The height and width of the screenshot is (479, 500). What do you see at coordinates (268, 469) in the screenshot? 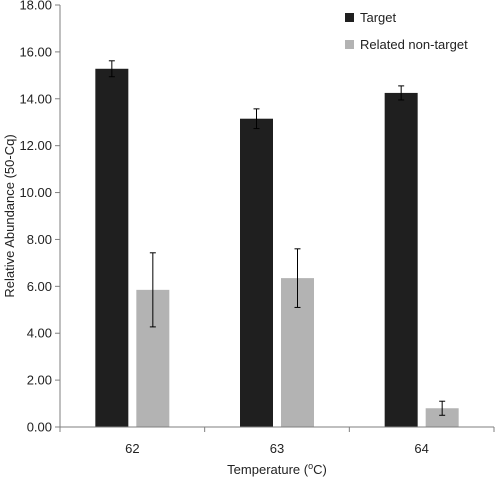
I see `x-axis-title-pre: Temperature (` at bounding box center [268, 469].